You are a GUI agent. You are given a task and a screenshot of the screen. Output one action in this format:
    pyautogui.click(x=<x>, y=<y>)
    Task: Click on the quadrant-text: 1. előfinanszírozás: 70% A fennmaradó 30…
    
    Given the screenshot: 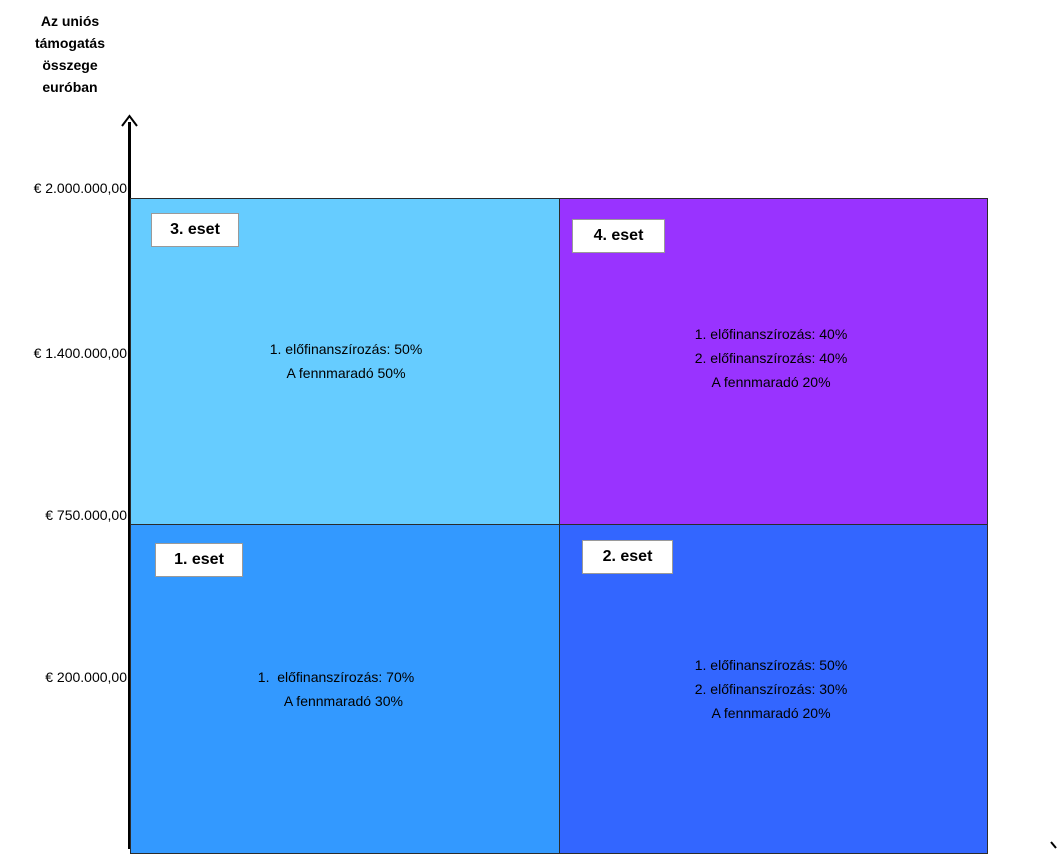 What is the action you would take?
    pyautogui.click(x=336, y=689)
    